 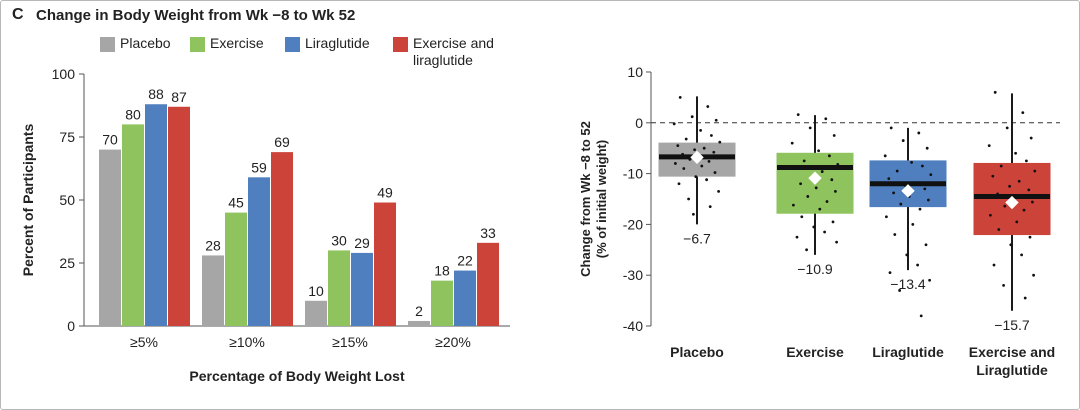 I want to click on y-tick-label: 10, so click(x=635, y=72).